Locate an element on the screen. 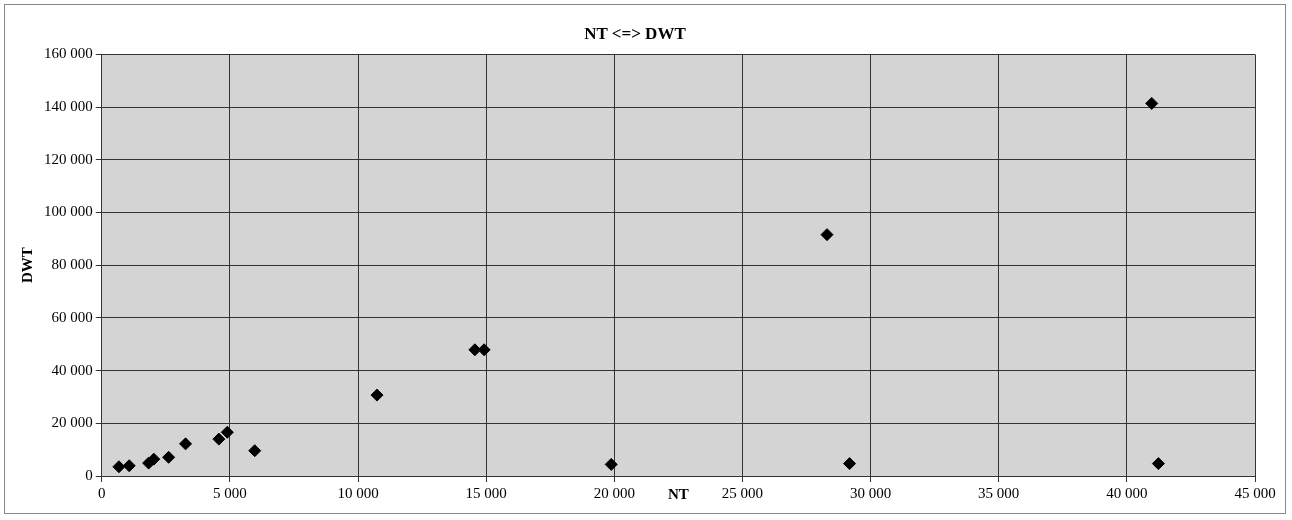  x-tick-label: 5 000 is located at coordinates (230, 492).